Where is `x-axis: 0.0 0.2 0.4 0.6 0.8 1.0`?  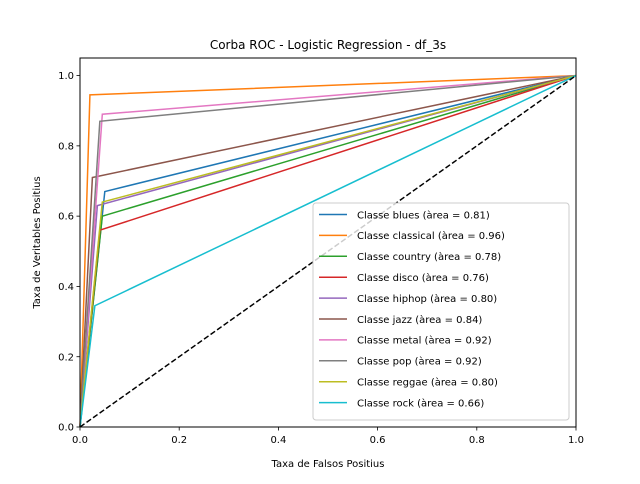 x-axis: 0.0 0.2 0.4 0.6 0.8 1.0 is located at coordinates (328, 436).